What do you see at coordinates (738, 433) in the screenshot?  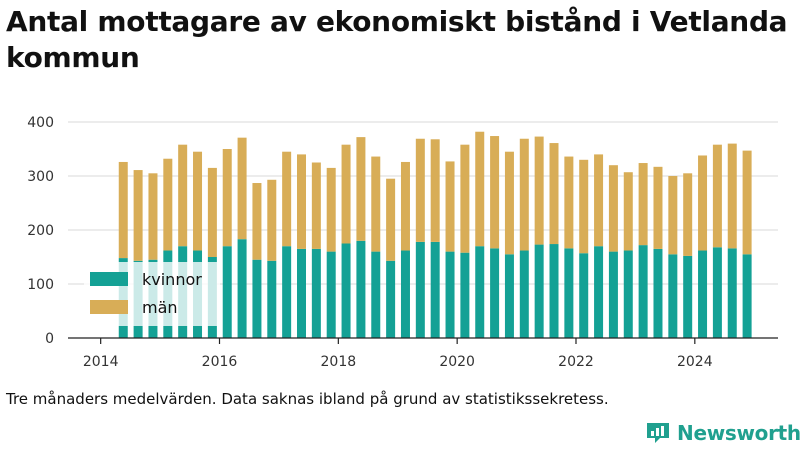 I see `brand-name: Newsworthy` at bounding box center [738, 433].